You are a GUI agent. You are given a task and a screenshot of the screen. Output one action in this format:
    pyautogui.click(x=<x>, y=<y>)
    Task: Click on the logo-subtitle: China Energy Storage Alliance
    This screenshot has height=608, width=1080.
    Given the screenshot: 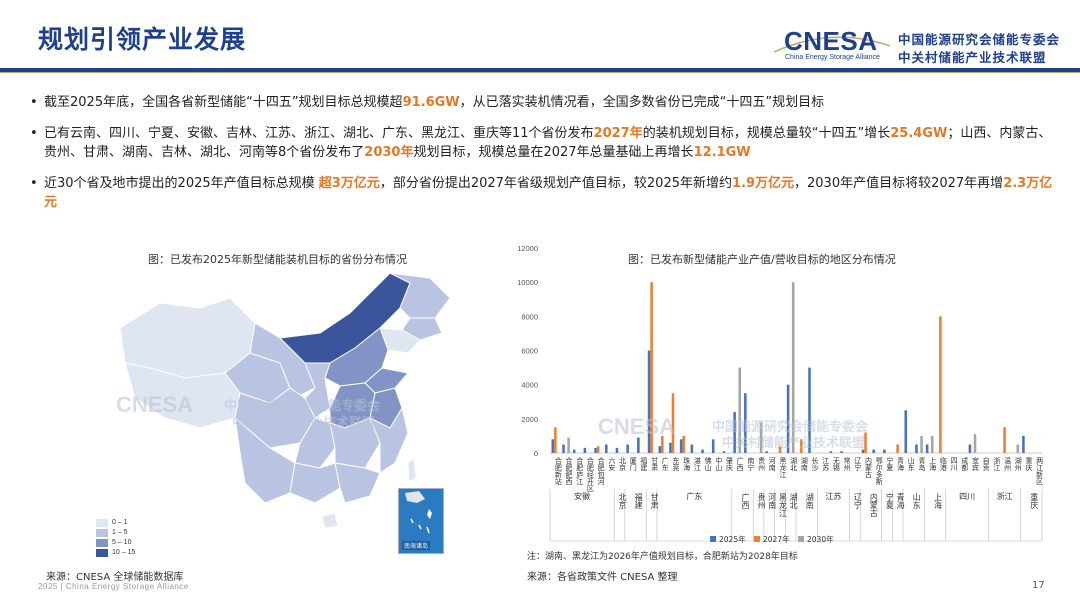 What is the action you would take?
    pyautogui.click(x=832, y=57)
    